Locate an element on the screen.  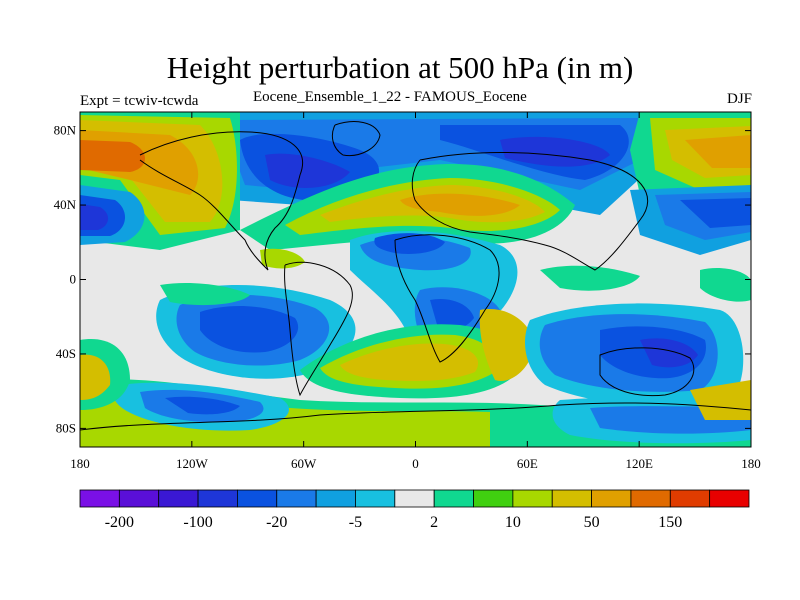
y-tick-label: 0 is located at coordinates (73, 279).